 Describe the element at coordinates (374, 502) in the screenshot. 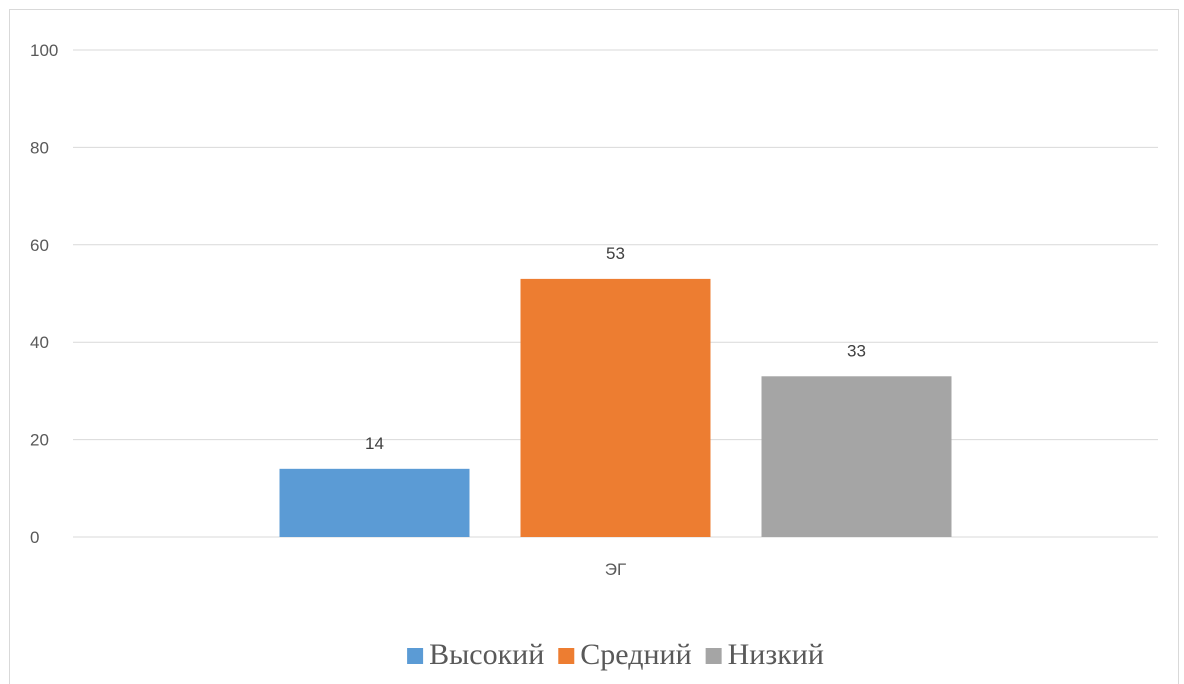

I see `bar-Высокий` at that location.